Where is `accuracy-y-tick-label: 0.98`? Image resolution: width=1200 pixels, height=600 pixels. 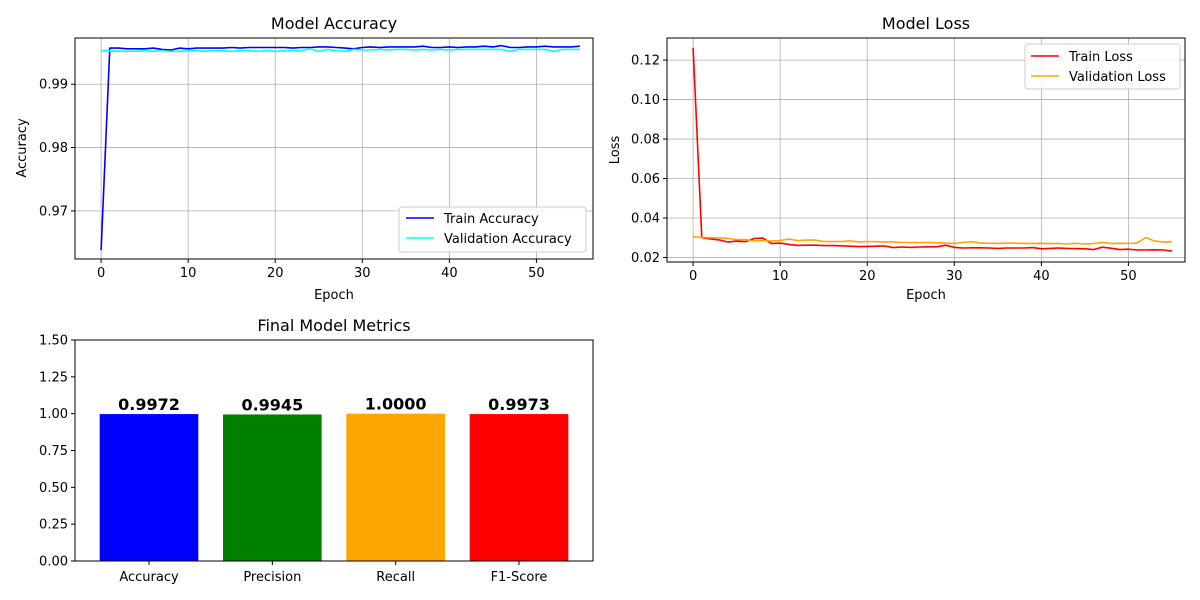 accuracy-y-tick-label: 0.98 is located at coordinates (53, 148).